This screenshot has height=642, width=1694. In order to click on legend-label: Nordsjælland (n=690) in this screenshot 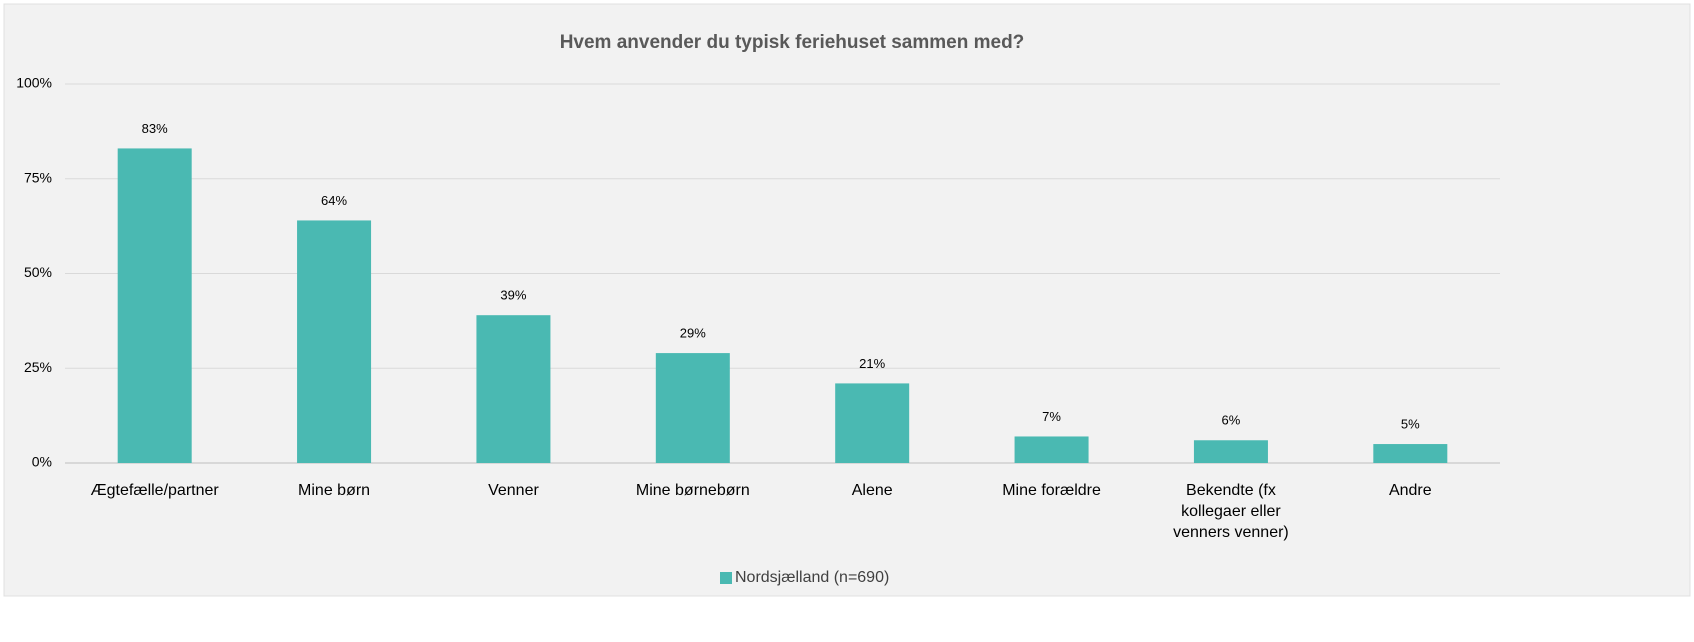, I will do `click(812, 577)`.